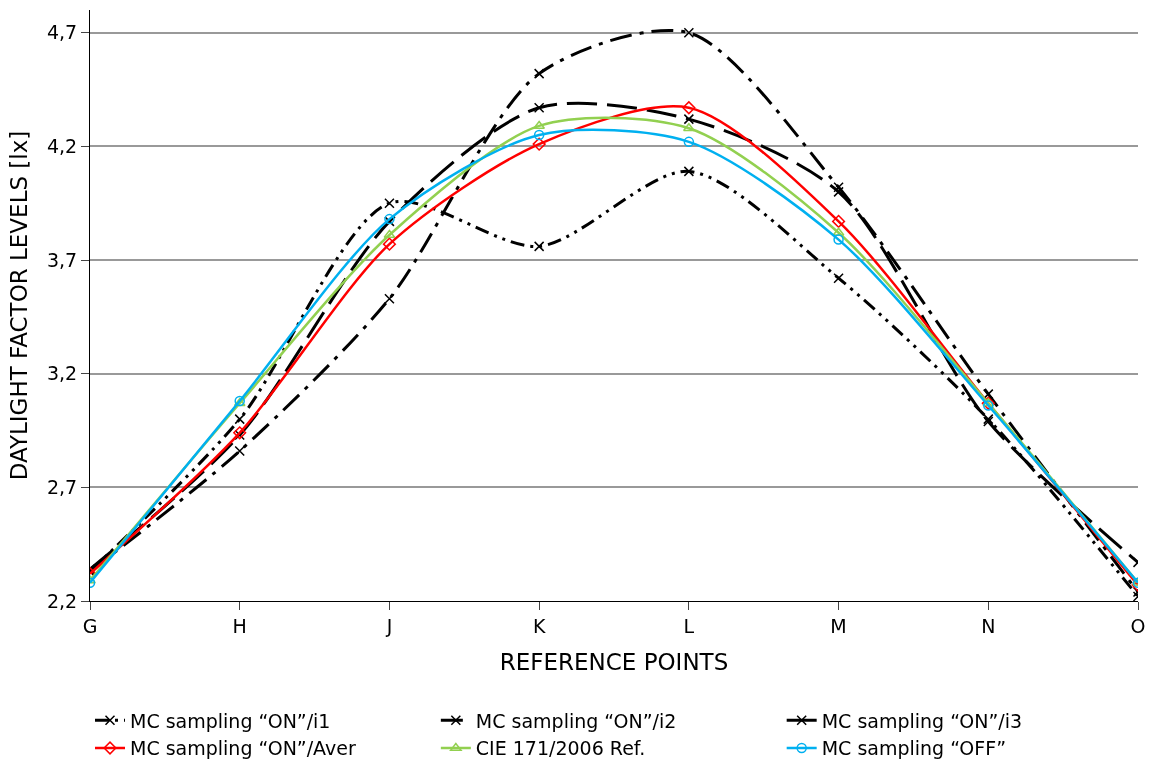  Describe the element at coordinates (539, 625) in the screenshot. I see `x-tick-label: K` at that location.